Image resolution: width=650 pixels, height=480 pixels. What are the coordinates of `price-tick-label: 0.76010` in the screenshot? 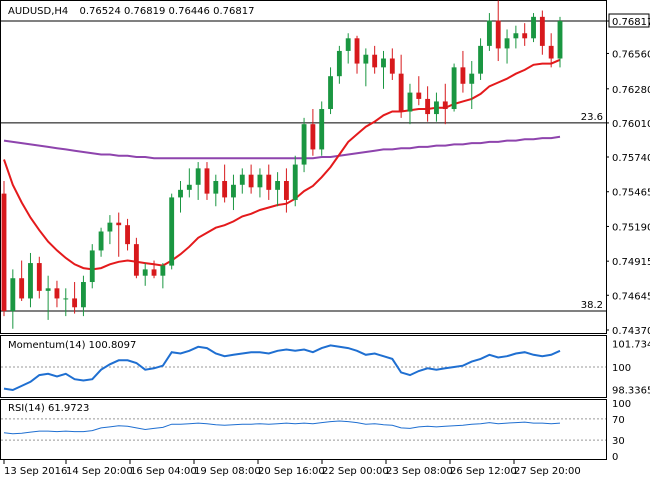 It's located at (631, 124).